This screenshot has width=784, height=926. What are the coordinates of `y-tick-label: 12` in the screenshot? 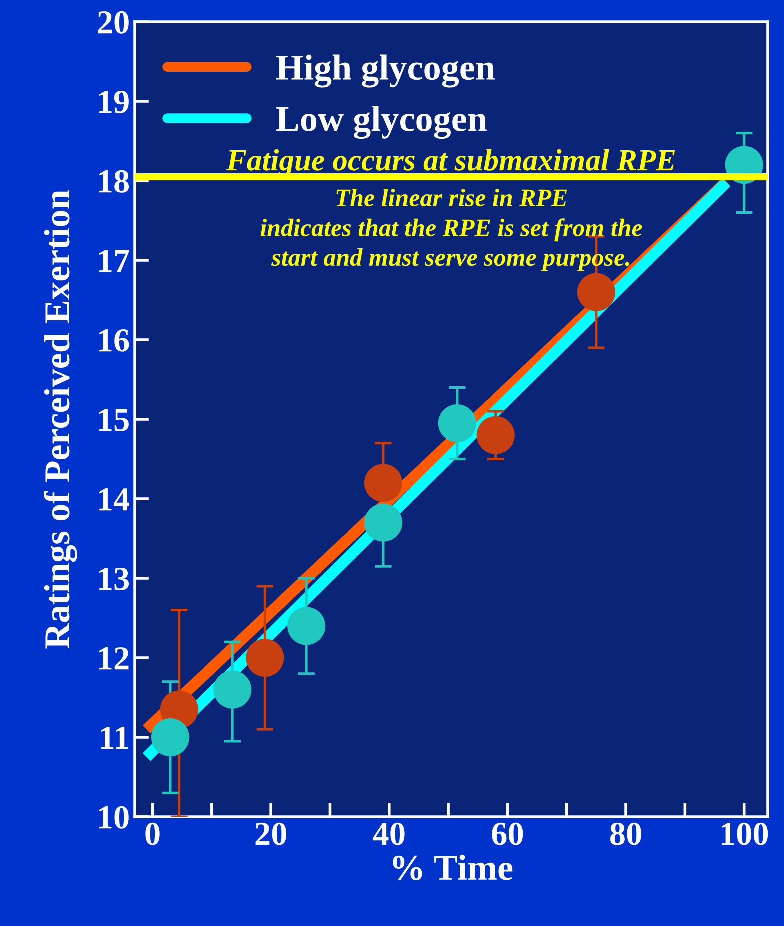 It's located at (114, 658).